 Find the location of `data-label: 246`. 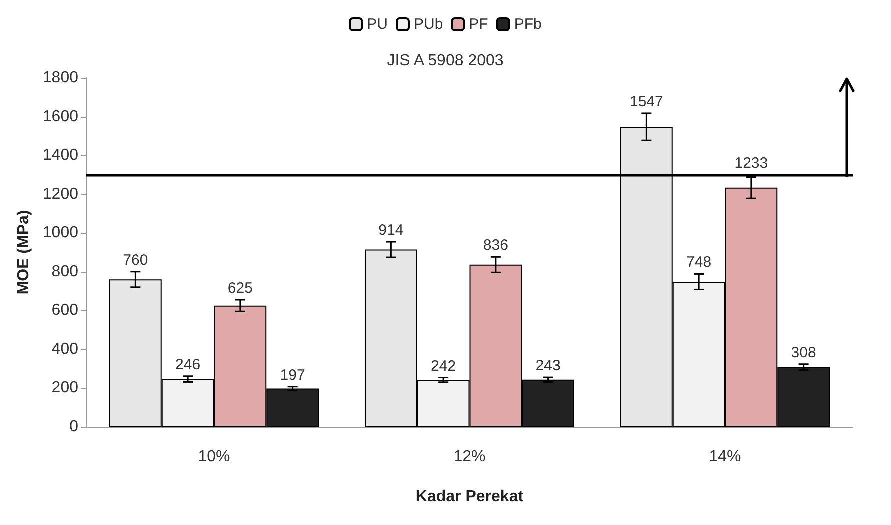

data-label: 246 is located at coordinates (188, 365).